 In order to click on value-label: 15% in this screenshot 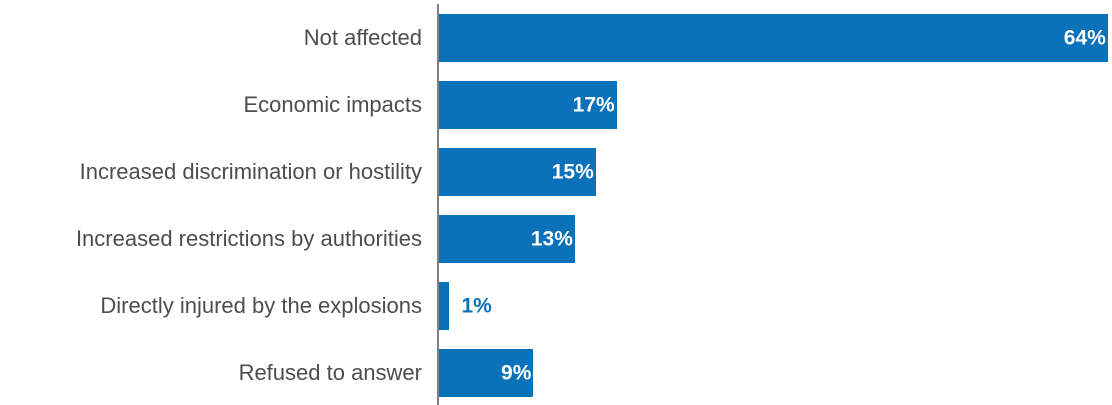, I will do `click(572, 172)`.